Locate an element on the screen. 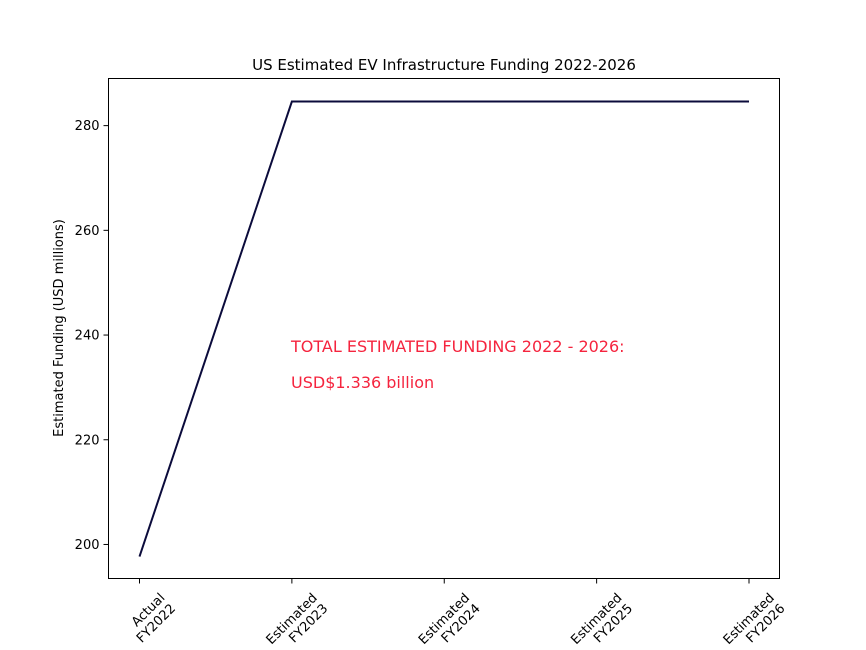 The image size is (866, 650). y-axis-label: Estimated Funding (USD millions) is located at coordinates (59, 328).